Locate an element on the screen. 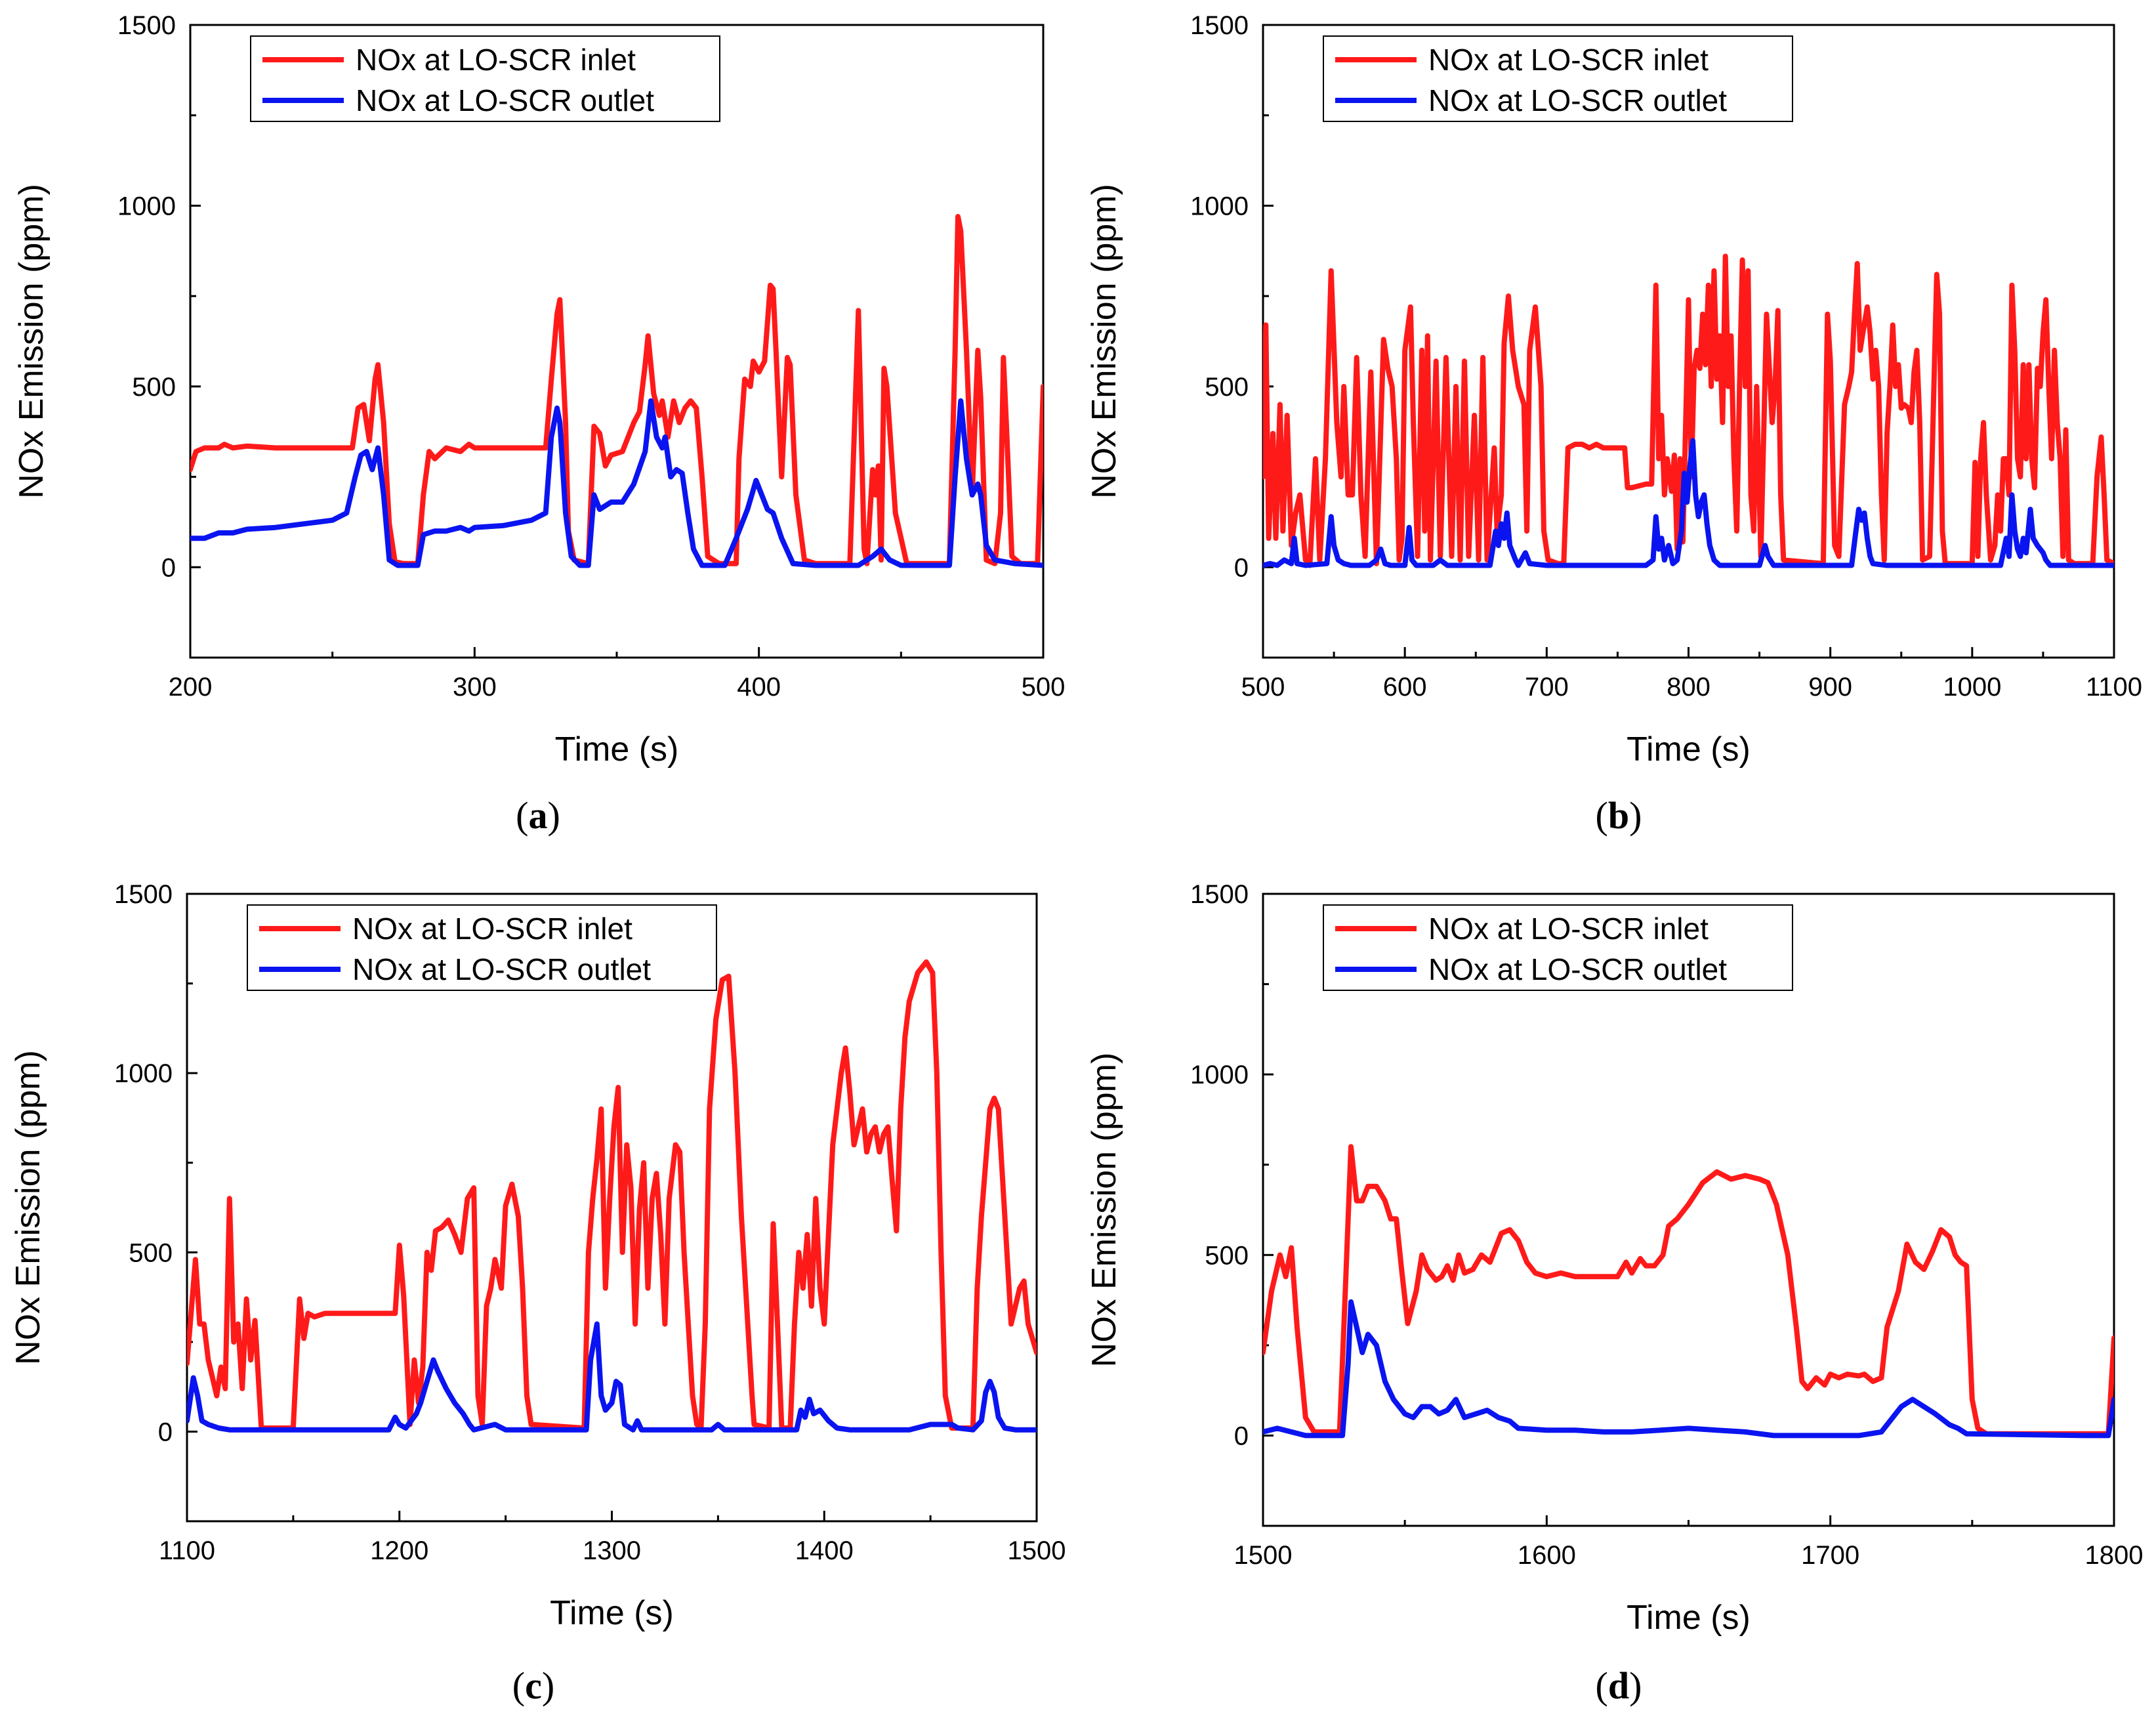 The width and height of the screenshot is (2156, 1726). x-tick-label: 1700 is located at coordinates (1830, 1555).